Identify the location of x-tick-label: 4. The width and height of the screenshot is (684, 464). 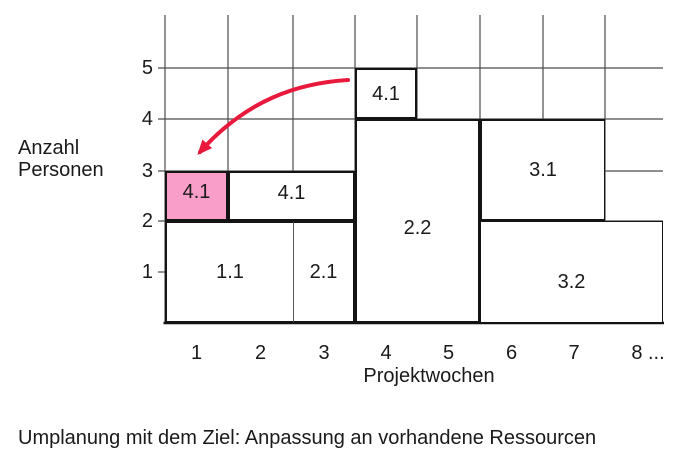
(386, 353).